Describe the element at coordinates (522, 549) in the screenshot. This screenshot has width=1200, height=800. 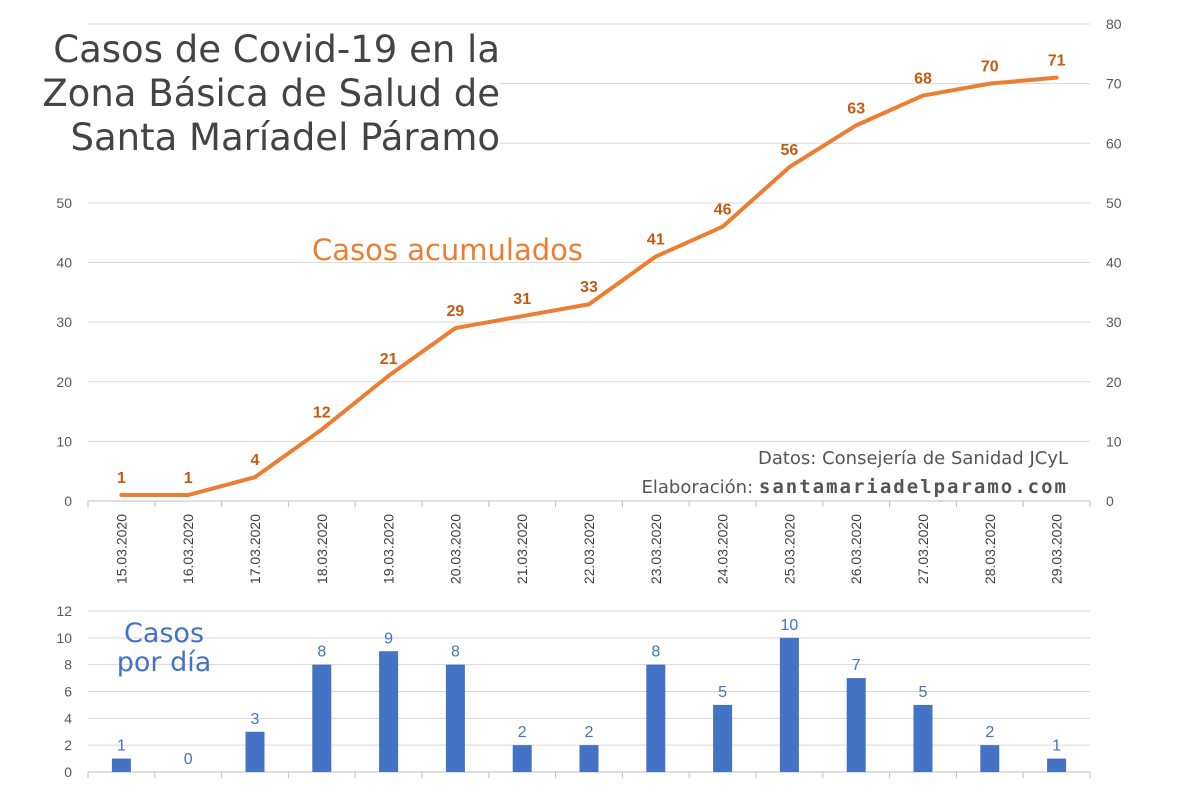
I see `x-tick-label-date: 21.03.2020` at that location.